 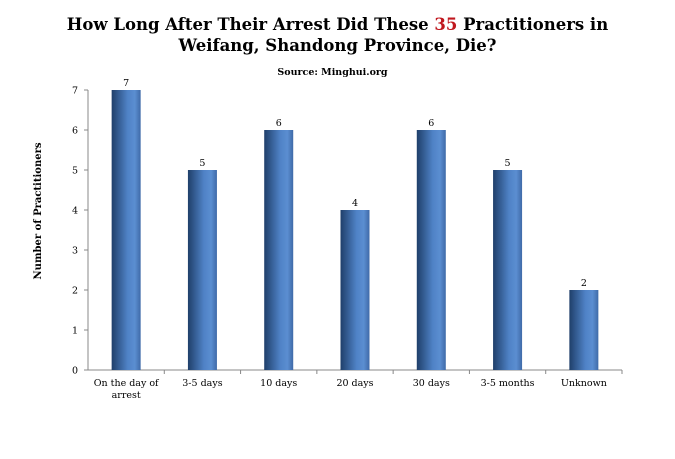 I want to click on data-label: 7, so click(x=126, y=83).